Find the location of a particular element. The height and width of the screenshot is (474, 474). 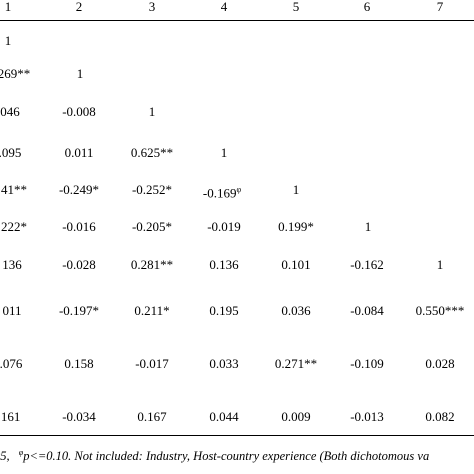

column-header-2: 2 is located at coordinates (79, 7).